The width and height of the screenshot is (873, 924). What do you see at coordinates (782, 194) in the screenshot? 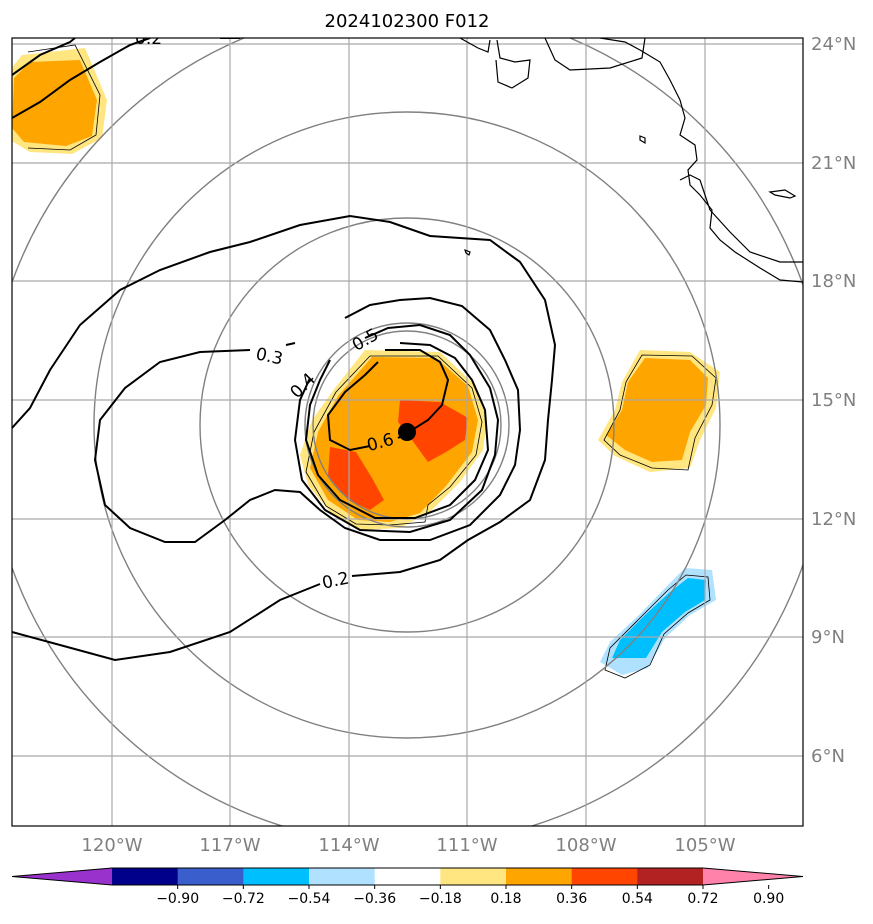
I see `island-small-east` at bounding box center [782, 194].